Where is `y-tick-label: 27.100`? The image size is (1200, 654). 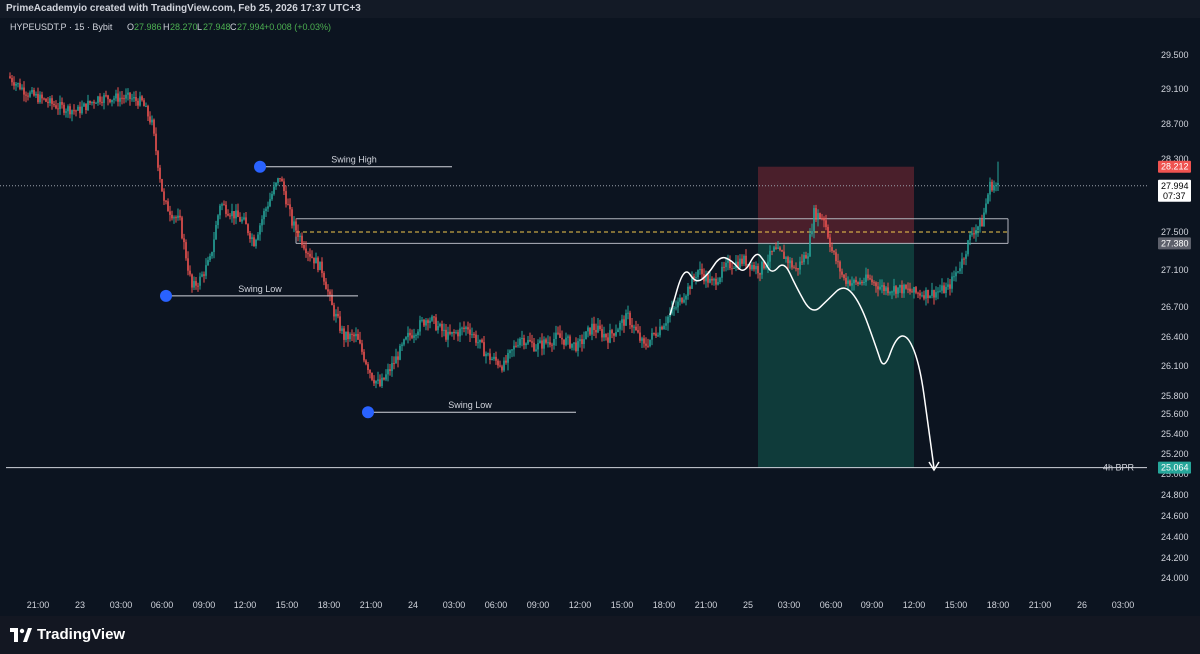 y-tick-label: 27.100 is located at coordinates (1175, 270).